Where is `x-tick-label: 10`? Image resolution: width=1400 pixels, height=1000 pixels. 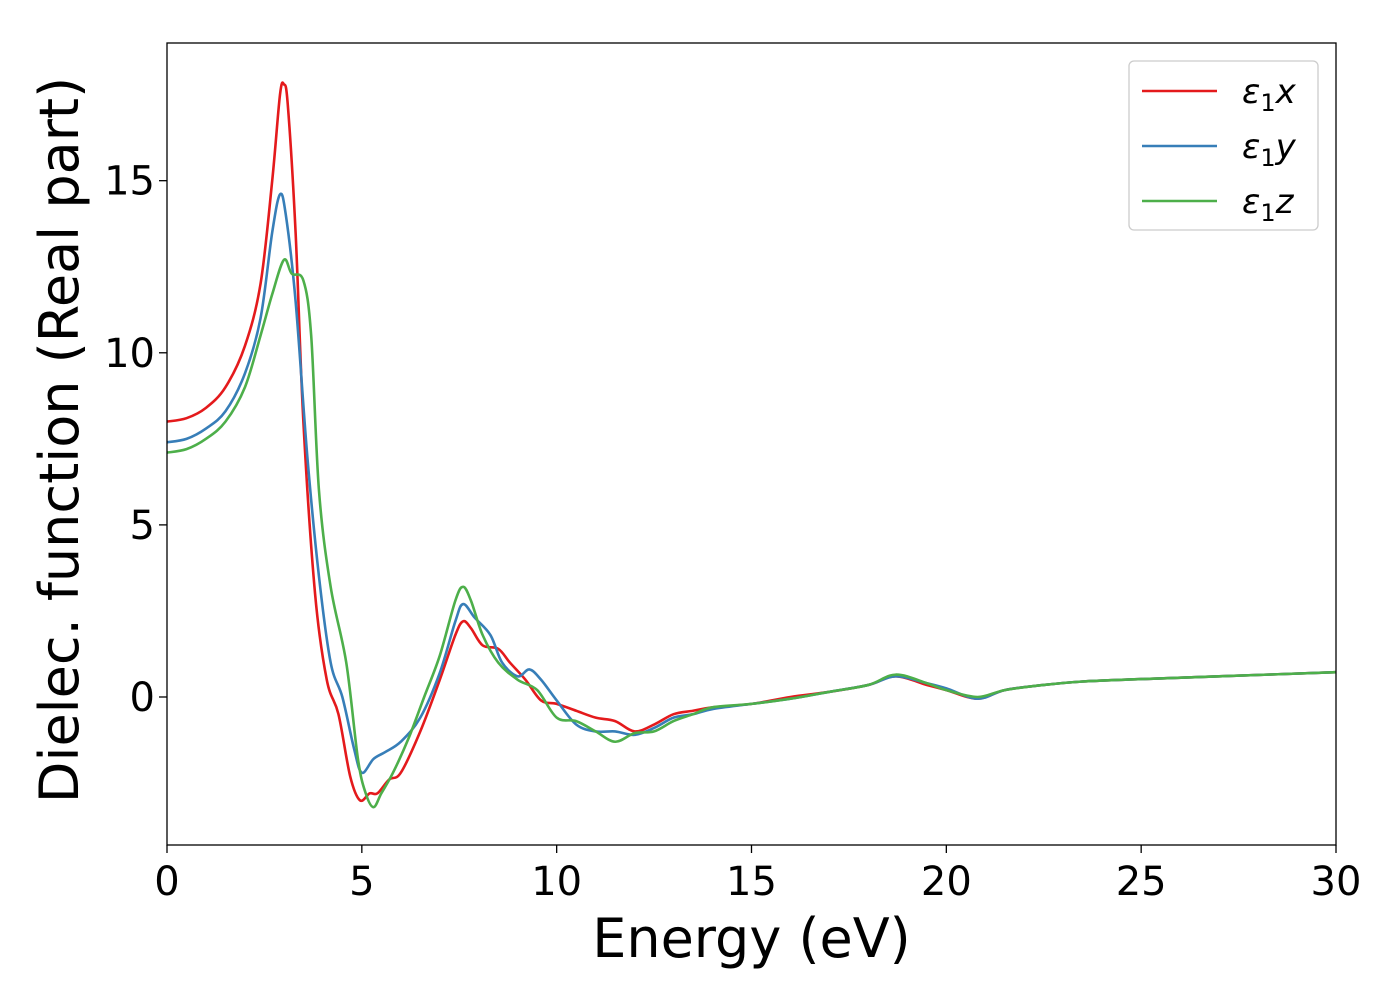 x-tick-label: 10 is located at coordinates (556, 882).